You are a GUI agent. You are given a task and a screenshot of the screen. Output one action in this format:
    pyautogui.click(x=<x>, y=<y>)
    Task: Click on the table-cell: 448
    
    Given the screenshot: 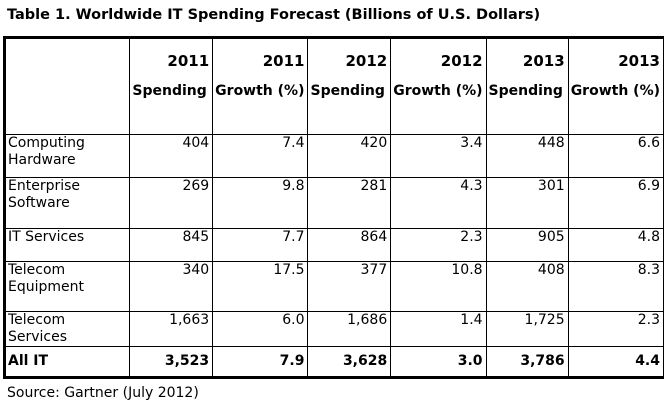 What is the action you would take?
    pyautogui.click(x=527, y=156)
    